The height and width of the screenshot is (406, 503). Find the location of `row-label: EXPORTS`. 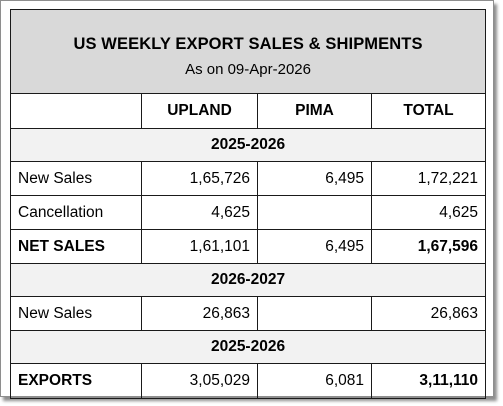

row-label: EXPORTS is located at coordinates (76, 381).